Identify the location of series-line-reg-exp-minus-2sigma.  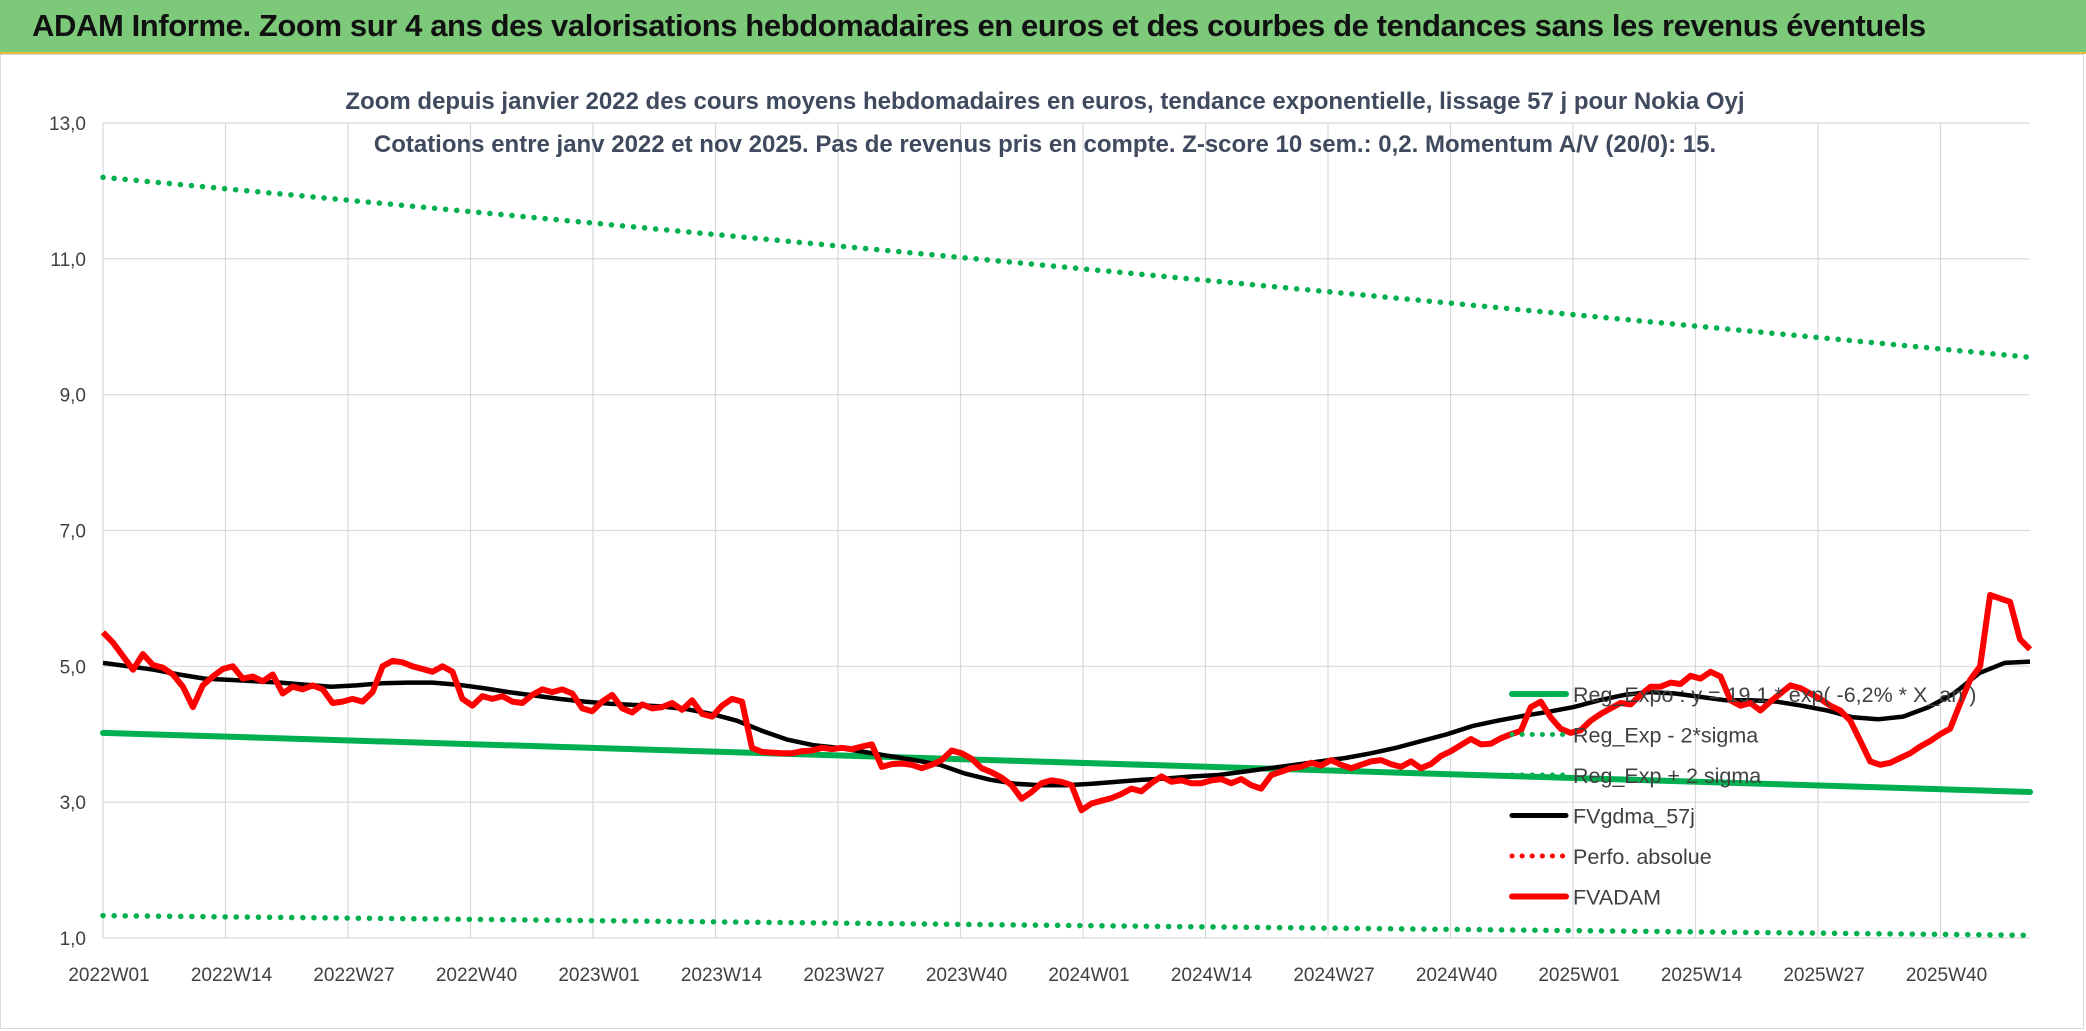
(1066, 925).